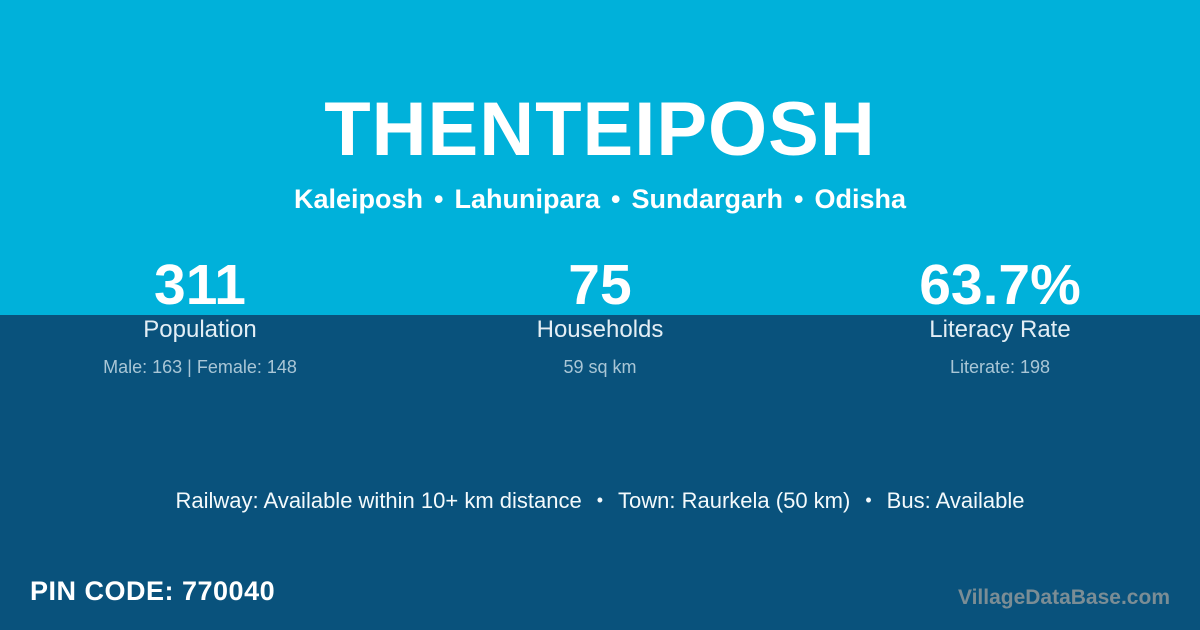  I want to click on breadcrumb-item-district: Sundargarh, so click(707, 199).